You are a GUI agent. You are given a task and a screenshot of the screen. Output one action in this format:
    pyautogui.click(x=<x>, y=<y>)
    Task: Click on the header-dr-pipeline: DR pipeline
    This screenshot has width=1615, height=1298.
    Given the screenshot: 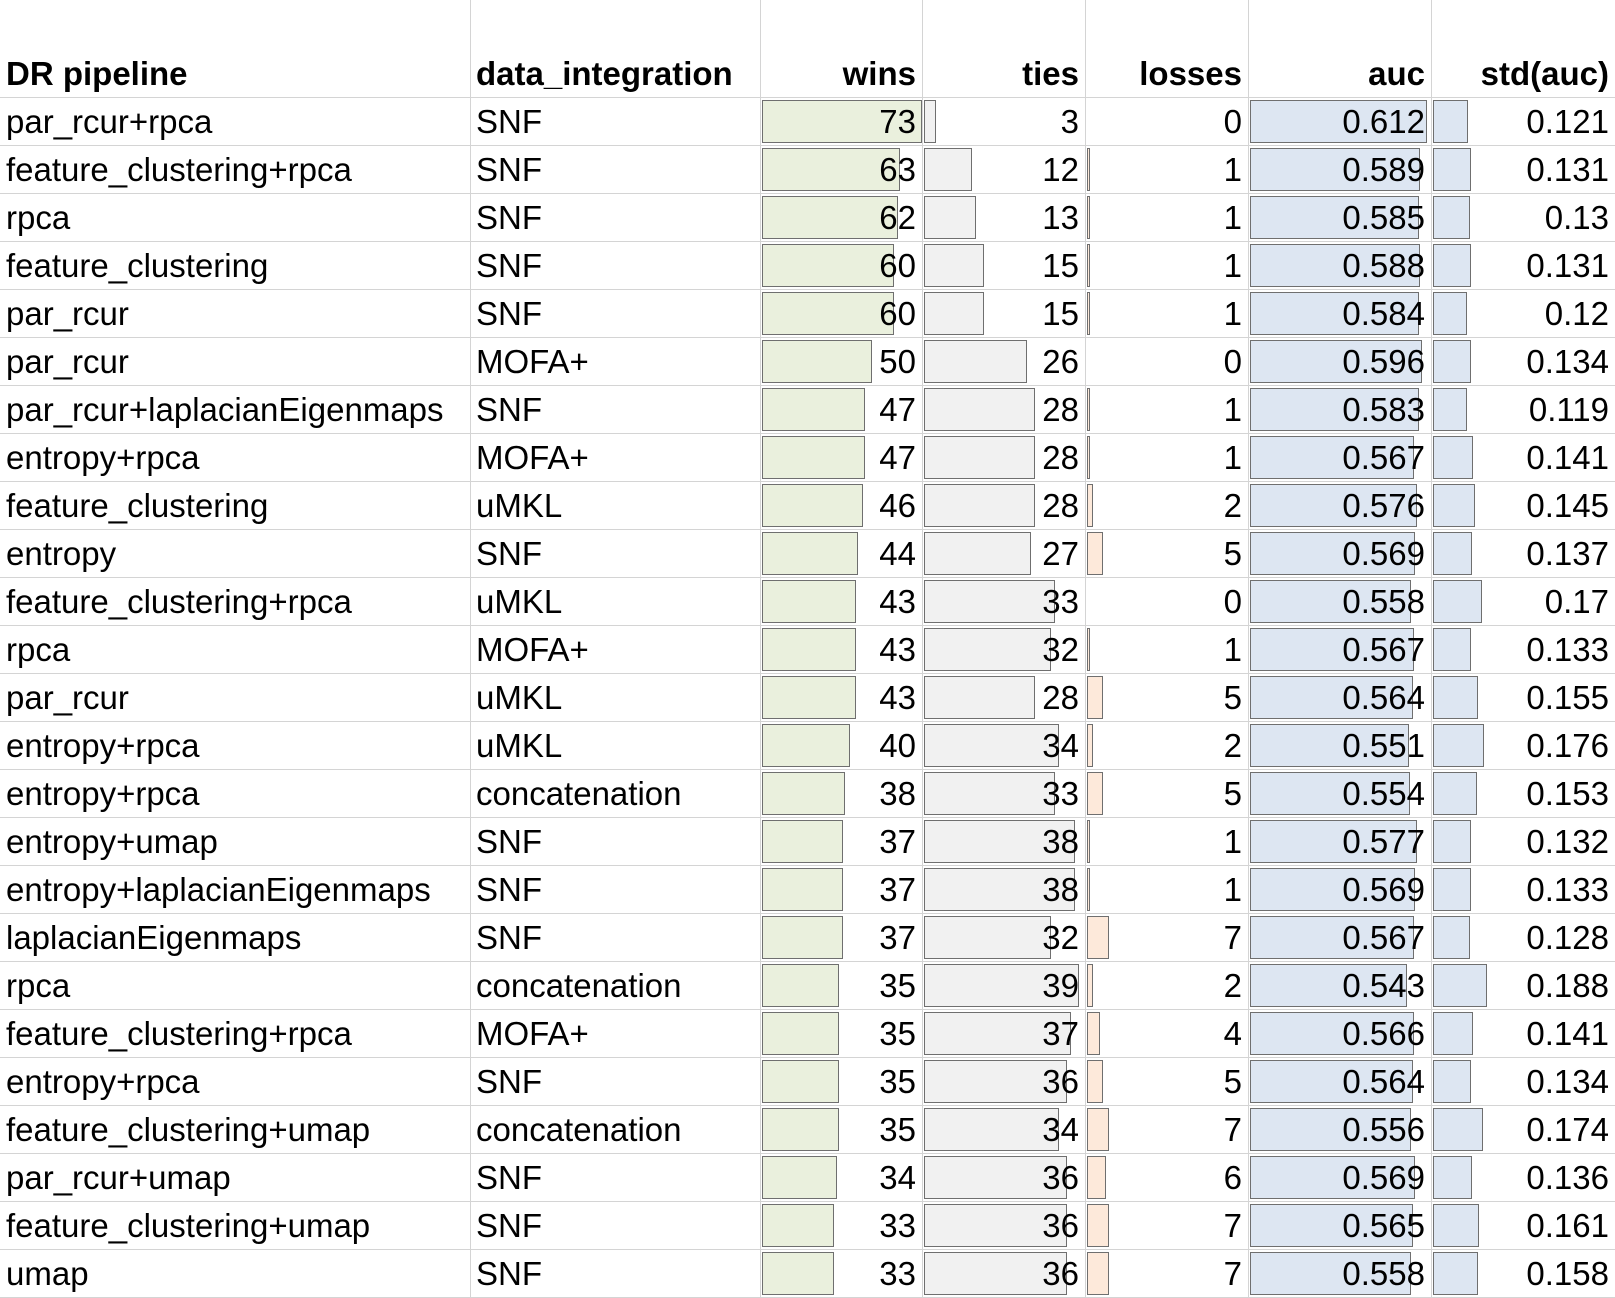 What is the action you would take?
    pyautogui.click(x=97, y=73)
    